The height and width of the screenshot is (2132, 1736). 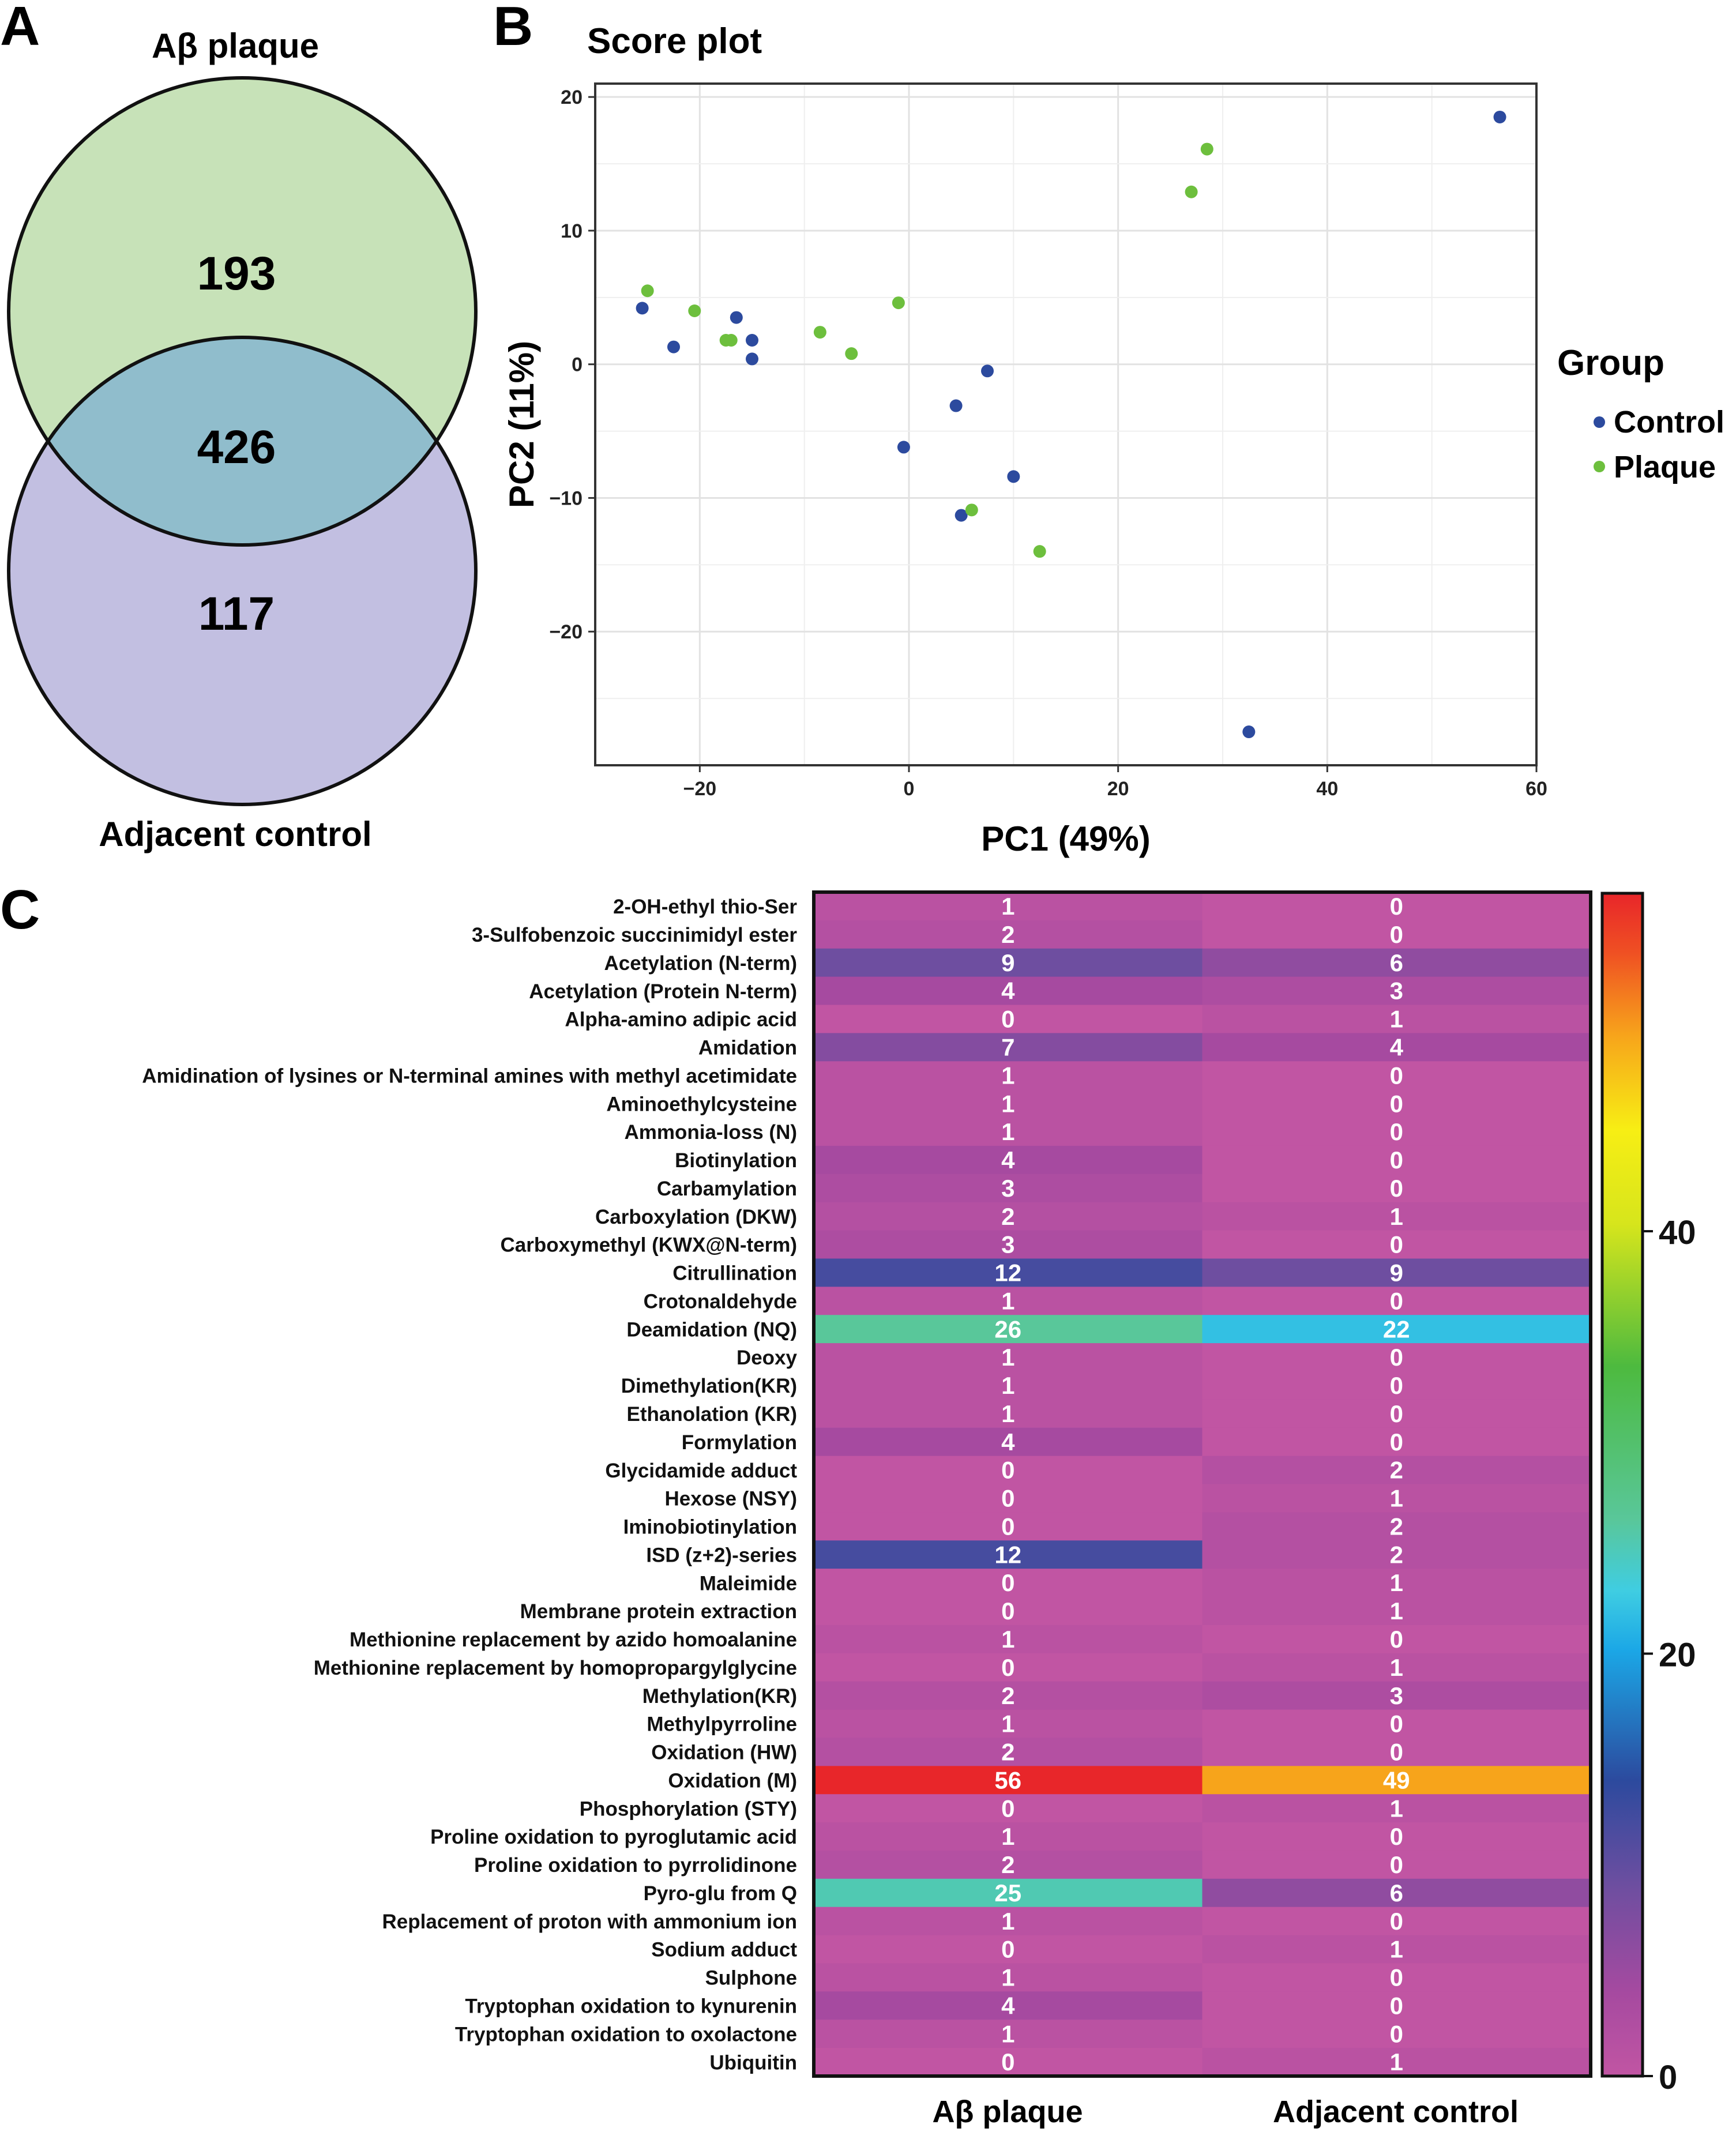 I want to click on heatmap-row-label: Methylpyrroline, so click(x=722, y=1724).